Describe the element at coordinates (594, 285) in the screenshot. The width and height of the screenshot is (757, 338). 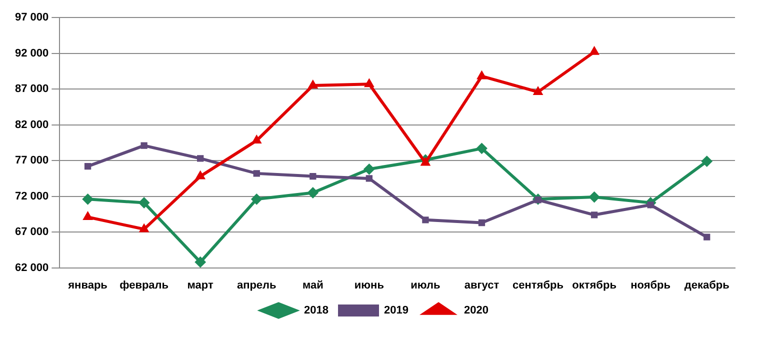
I see `x-tick-label: октябрь` at that location.